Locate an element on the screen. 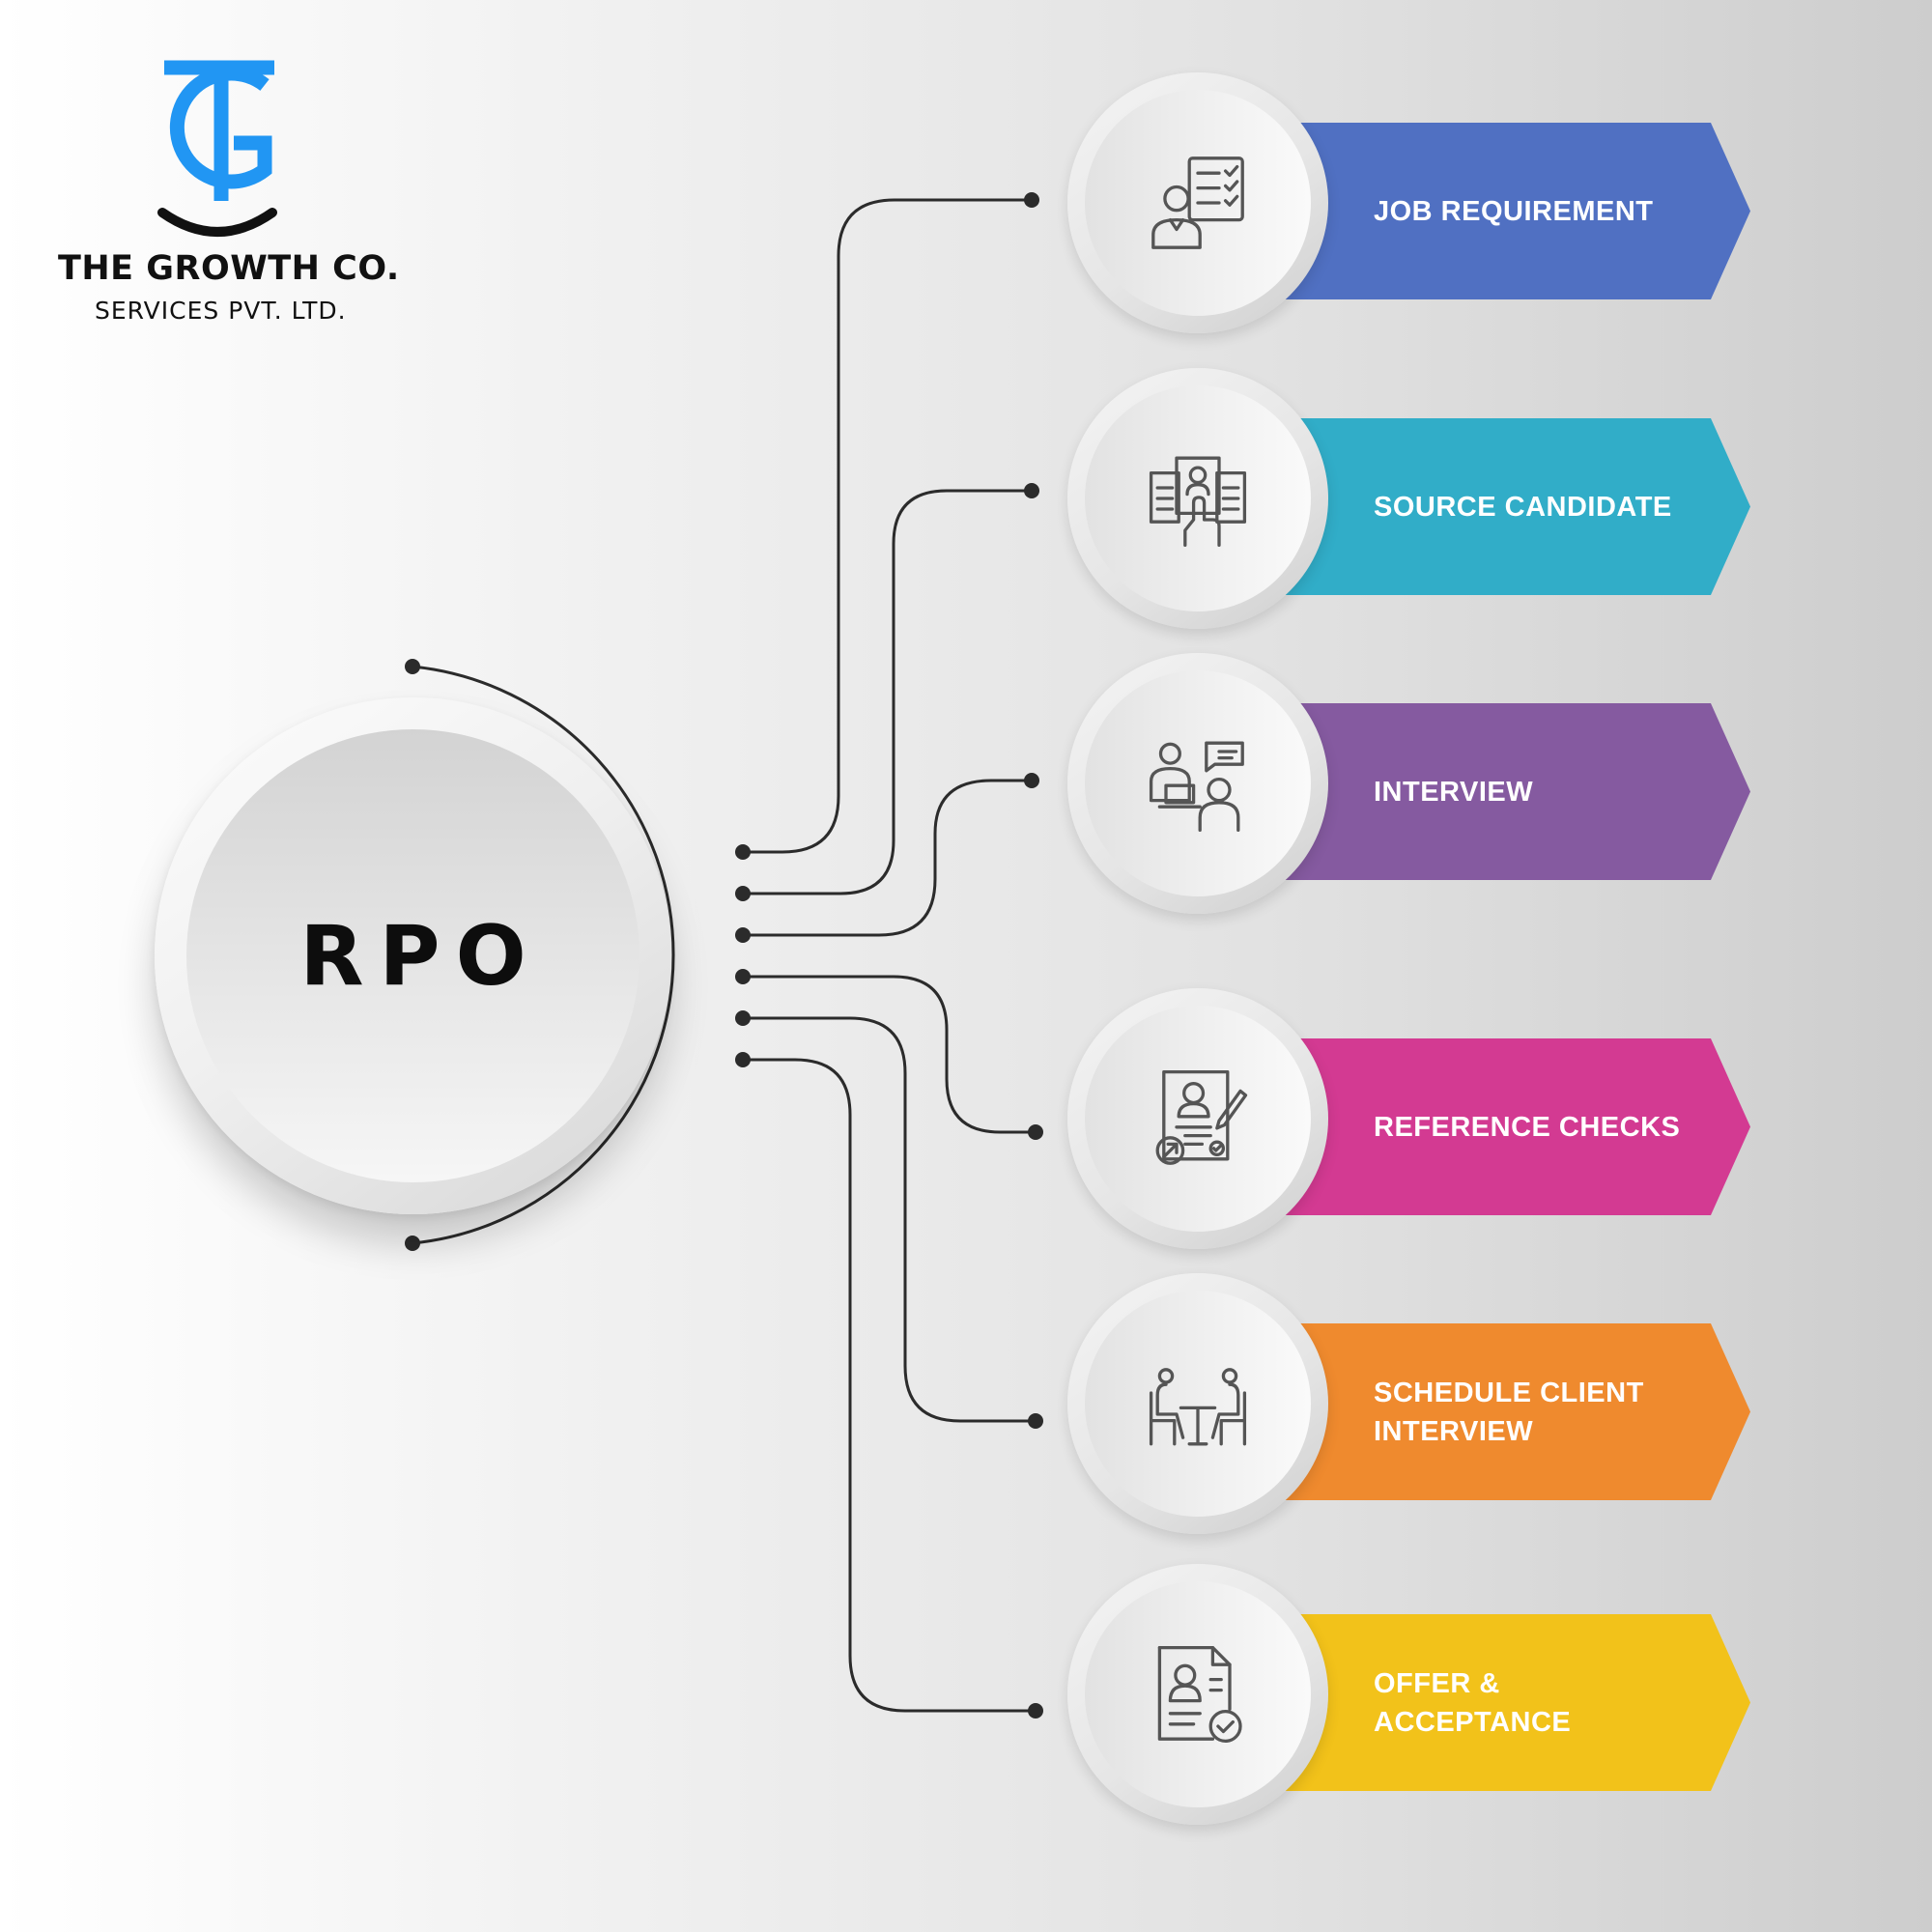 The width and height of the screenshot is (1932, 1932). brand-name: THE GROWTH CO. is located at coordinates (229, 268).